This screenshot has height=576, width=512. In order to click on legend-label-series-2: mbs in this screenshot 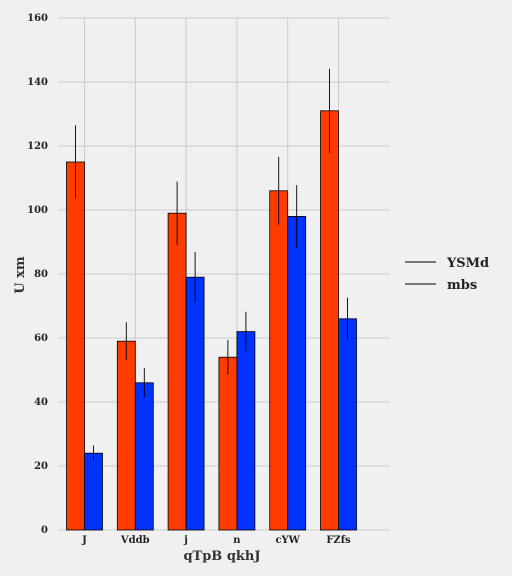, I will do `click(462, 285)`.